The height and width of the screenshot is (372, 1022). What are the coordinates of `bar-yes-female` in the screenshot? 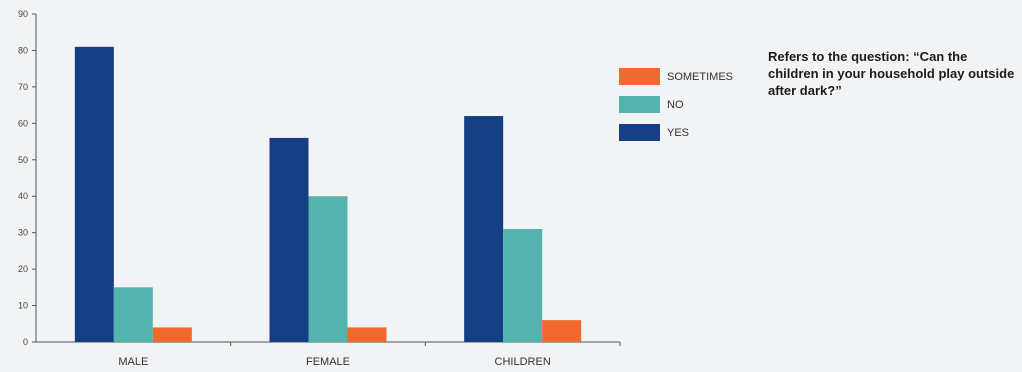 It's located at (289, 239).